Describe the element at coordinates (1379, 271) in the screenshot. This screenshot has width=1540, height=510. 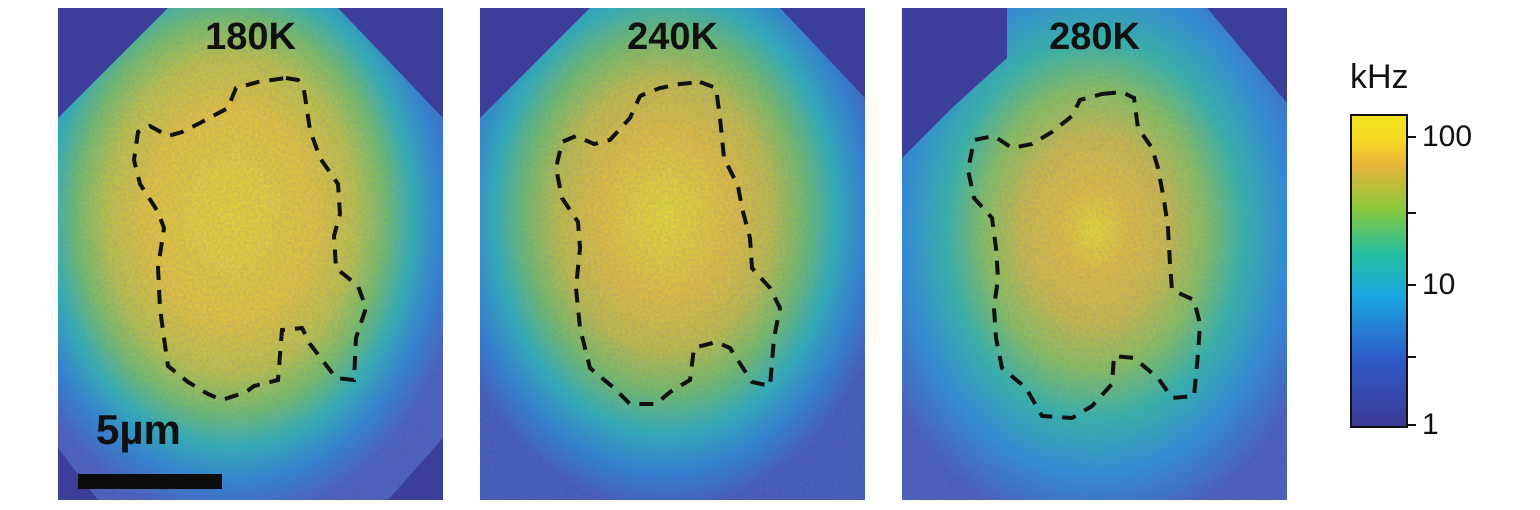
I see `colorbar` at that location.